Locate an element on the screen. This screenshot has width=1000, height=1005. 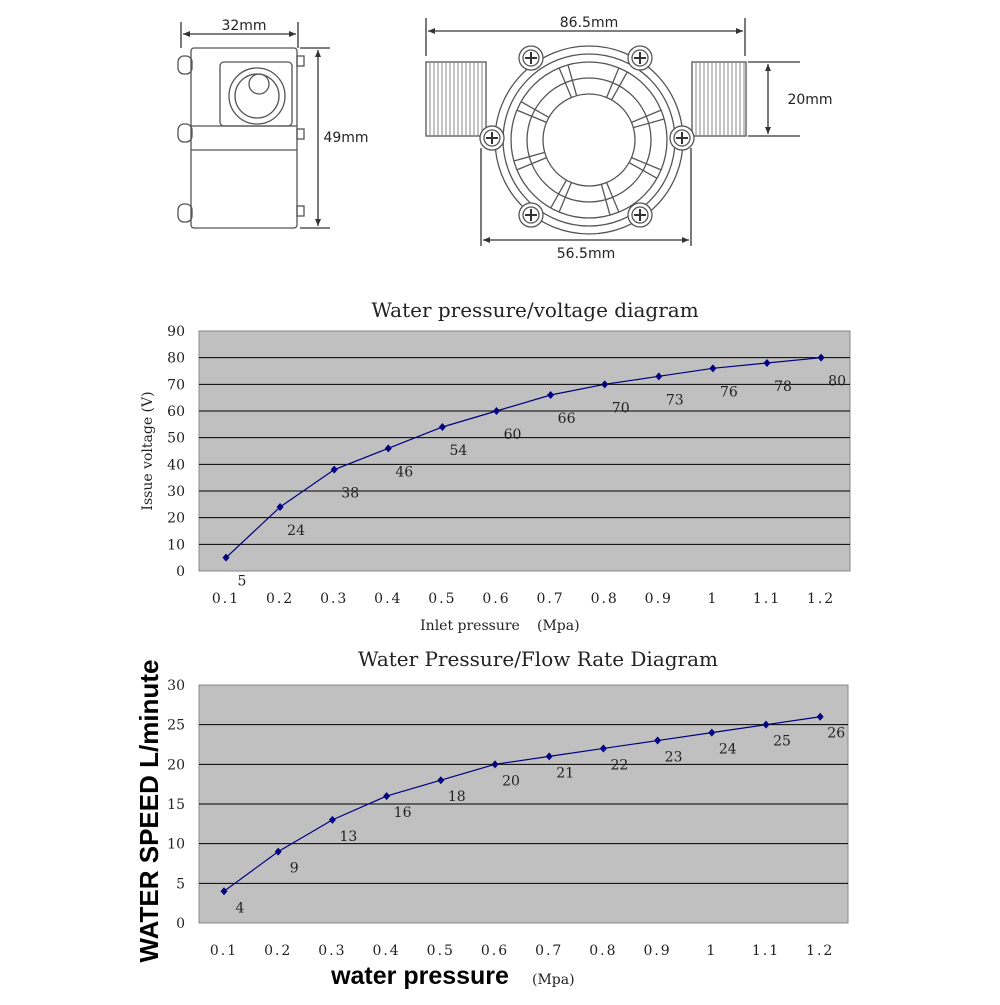
voltage-x-tick-label: 0.1 is located at coordinates (226, 599).